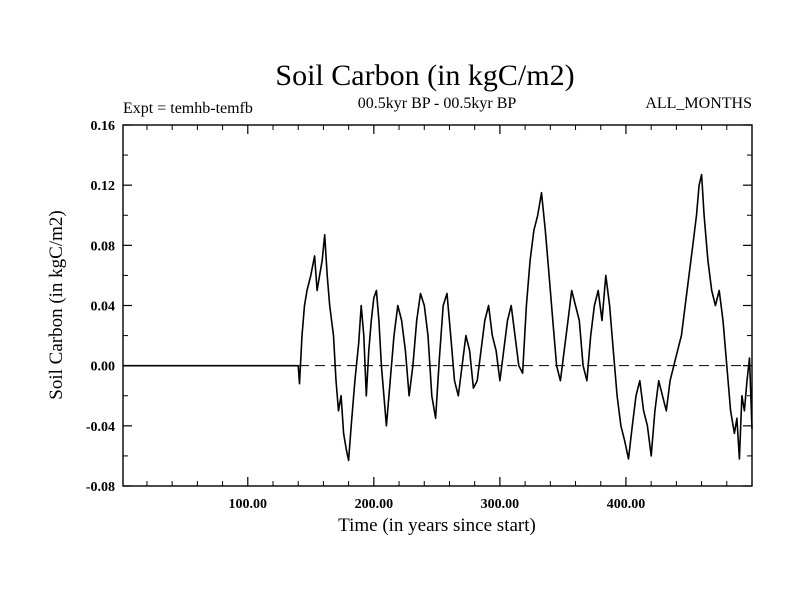 The width and height of the screenshot is (800, 600). Describe the element at coordinates (100, 487) in the screenshot. I see `y-tick-label: -0.08` at that location.